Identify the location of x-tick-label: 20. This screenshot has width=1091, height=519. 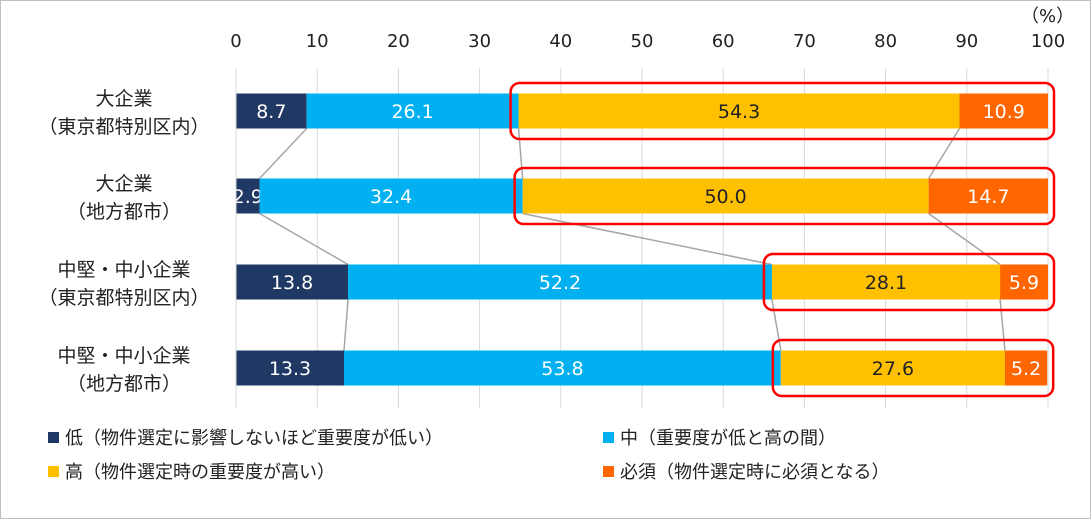
(398, 41).